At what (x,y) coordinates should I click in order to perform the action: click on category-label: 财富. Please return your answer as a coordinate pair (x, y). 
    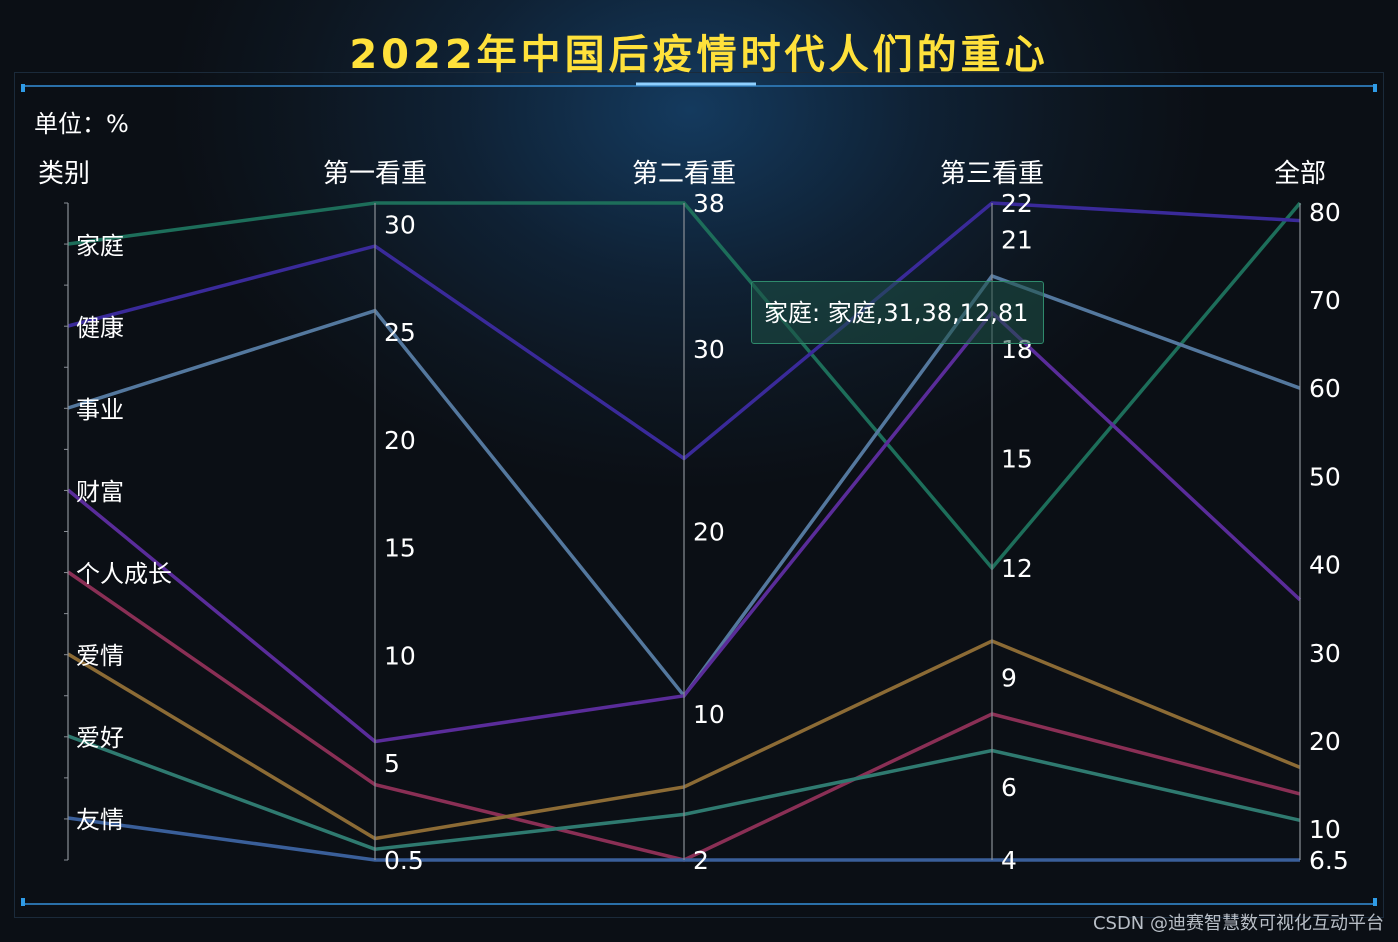
    Looking at the image, I should click on (100, 492).